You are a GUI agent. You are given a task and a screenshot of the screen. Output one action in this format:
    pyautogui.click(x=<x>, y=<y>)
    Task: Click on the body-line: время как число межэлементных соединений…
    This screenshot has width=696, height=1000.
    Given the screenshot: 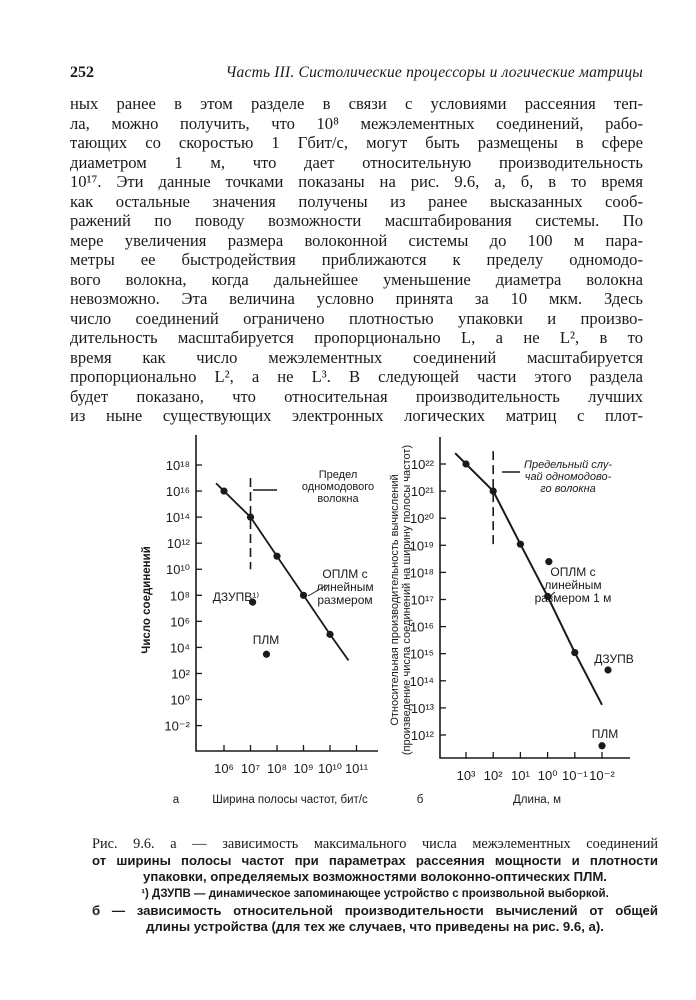 What is the action you would take?
    pyautogui.click(x=356, y=357)
    